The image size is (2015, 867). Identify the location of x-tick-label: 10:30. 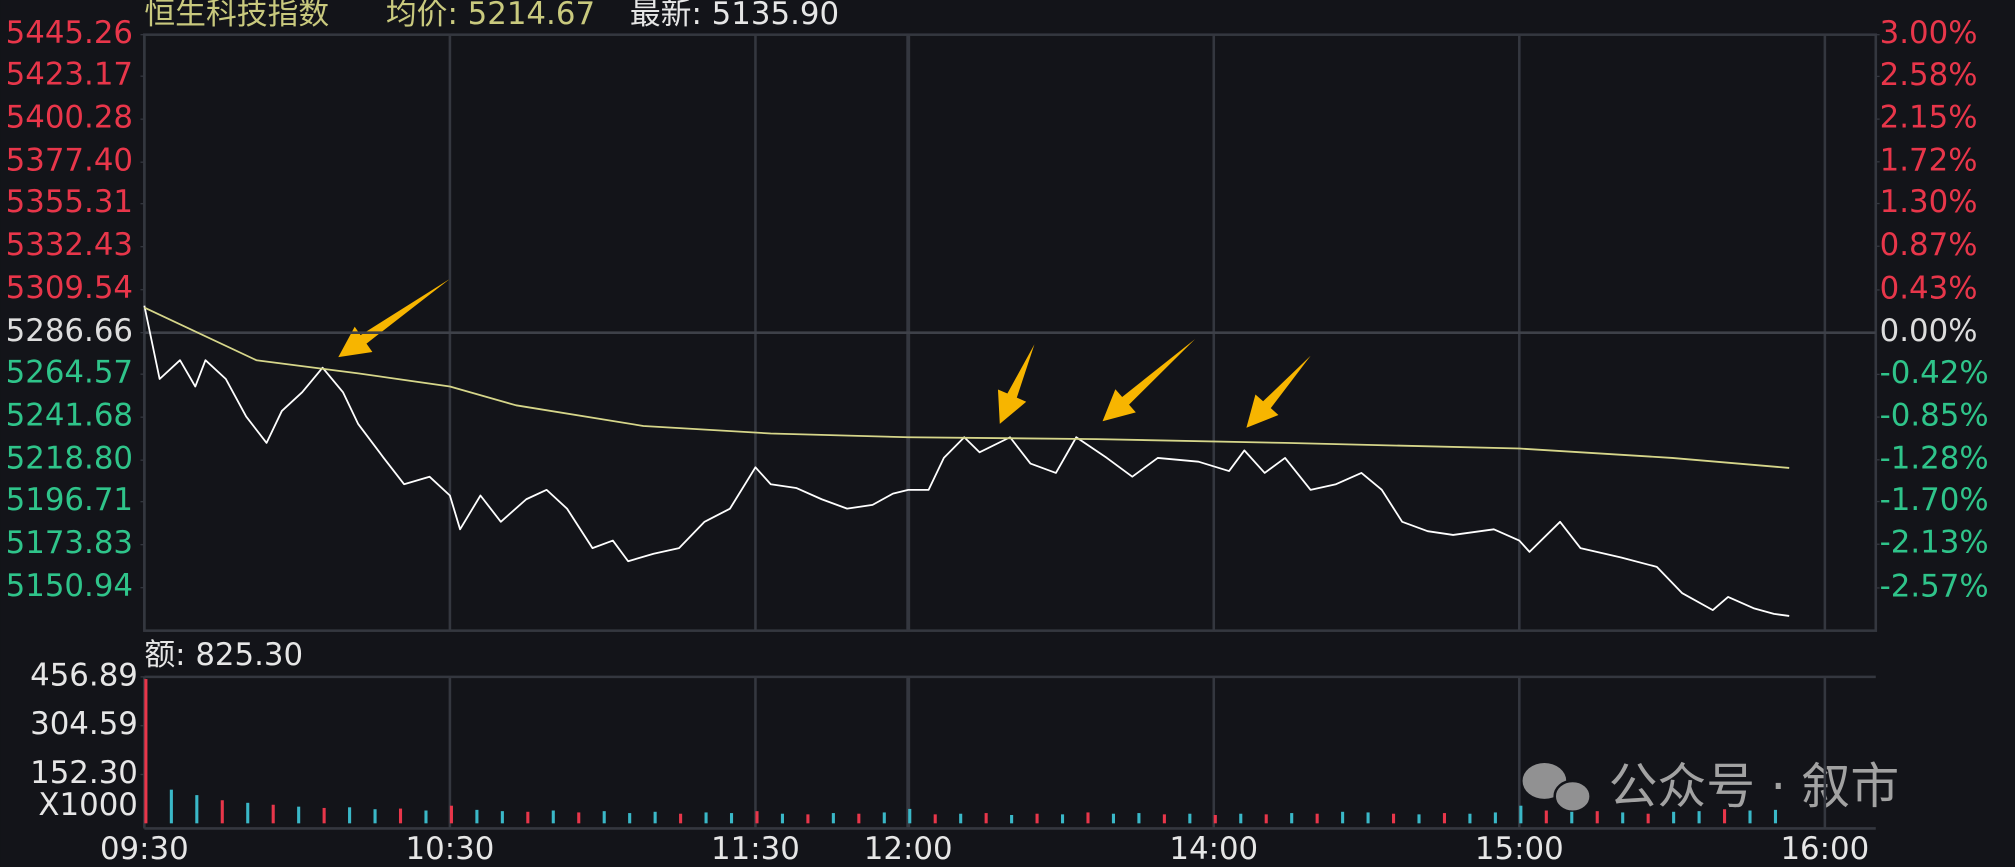
(450, 849).